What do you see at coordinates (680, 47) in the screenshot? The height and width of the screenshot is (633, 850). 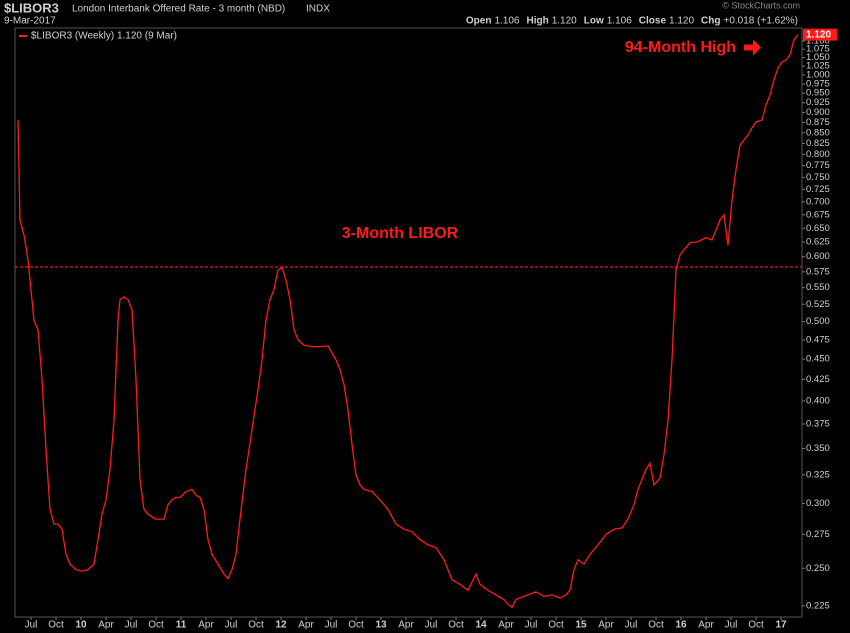 I see `annotation: 94-Month High` at bounding box center [680, 47].